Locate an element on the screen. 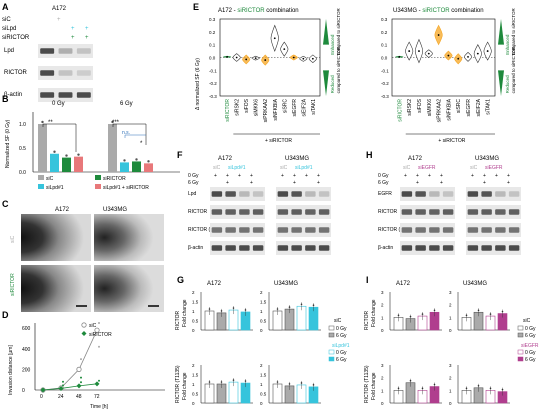  category-label: siFOS is located at coordinates (247, 105).